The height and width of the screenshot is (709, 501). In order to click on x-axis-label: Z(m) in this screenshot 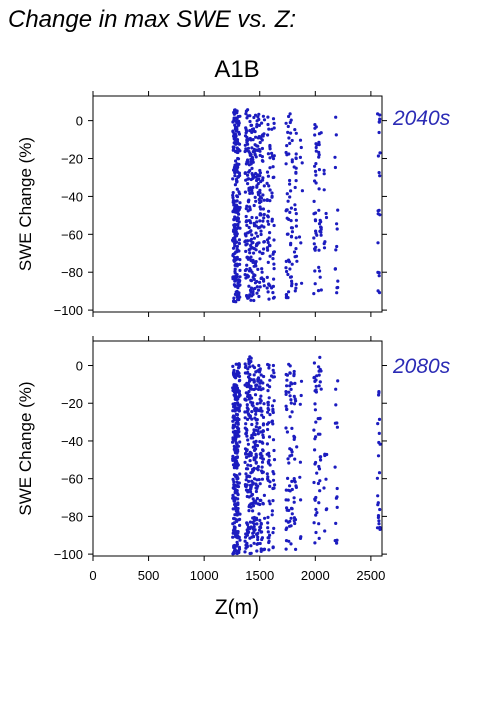, I will do `click(237, 607)`.